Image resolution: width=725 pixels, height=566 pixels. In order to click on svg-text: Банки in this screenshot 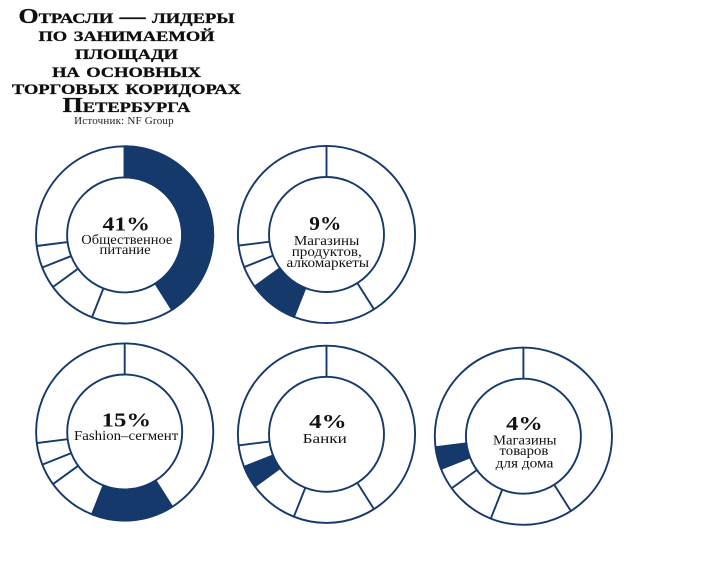, I will do `click(325, 439)`.